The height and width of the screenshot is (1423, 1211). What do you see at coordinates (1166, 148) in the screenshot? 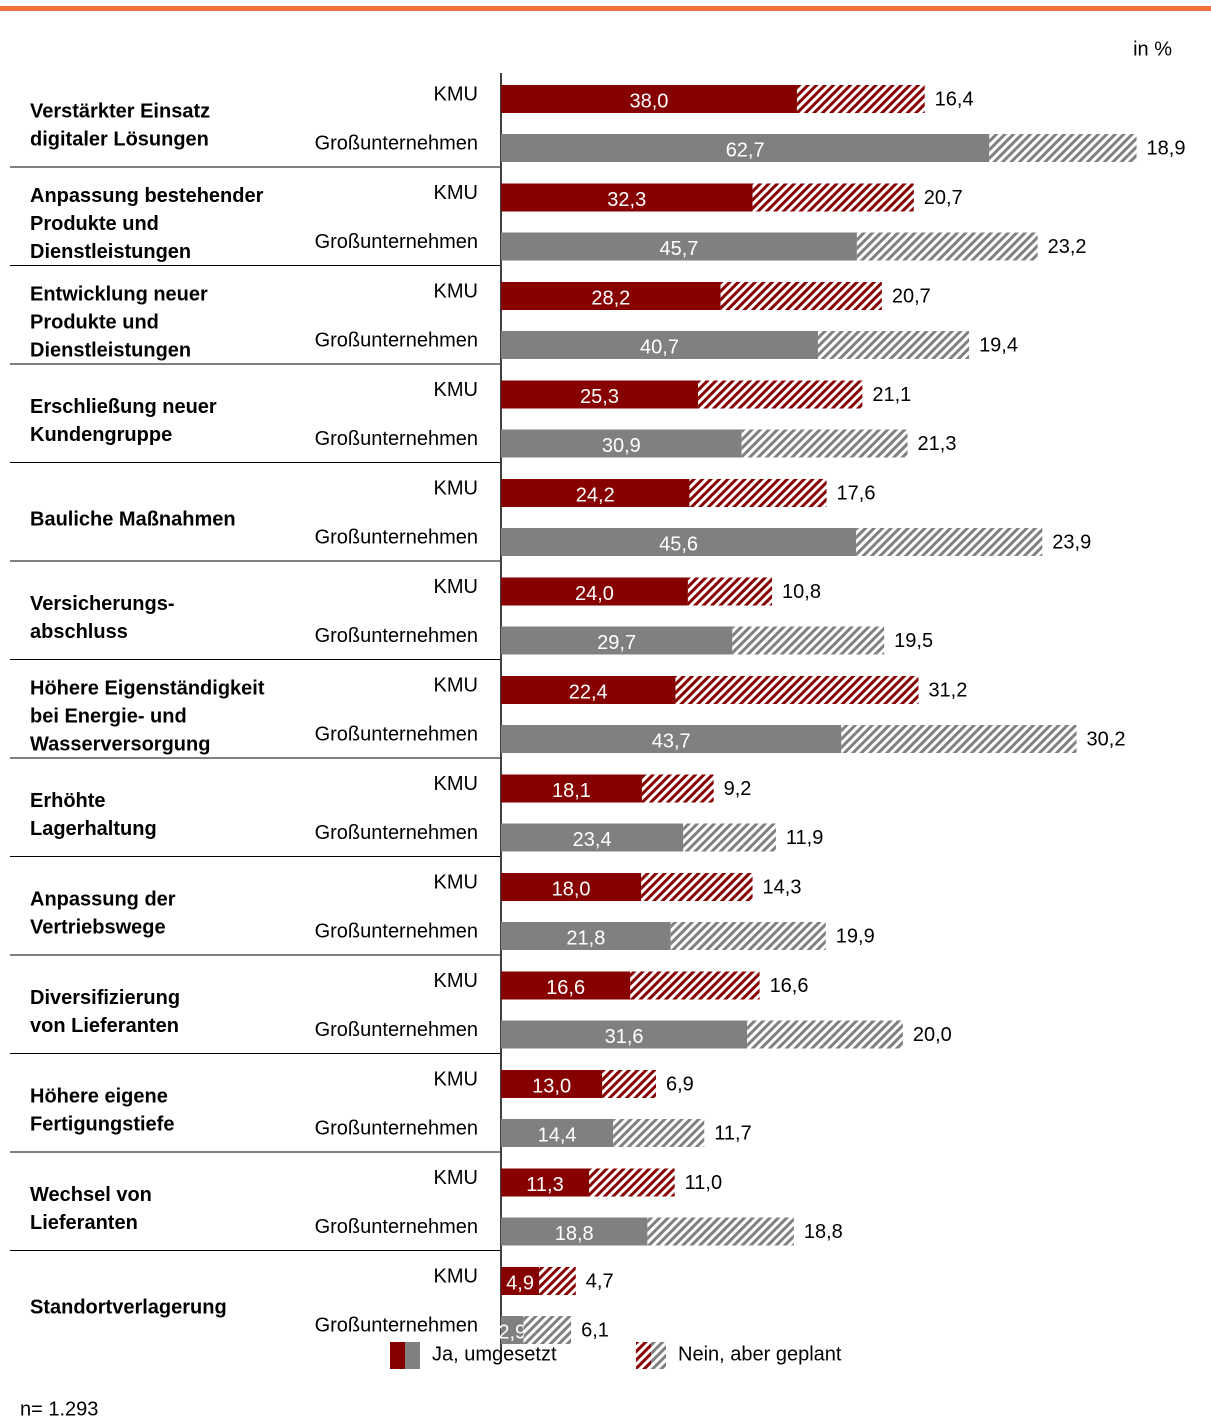
I see `value-label: 18,9` at bounding box center [1166, 148].